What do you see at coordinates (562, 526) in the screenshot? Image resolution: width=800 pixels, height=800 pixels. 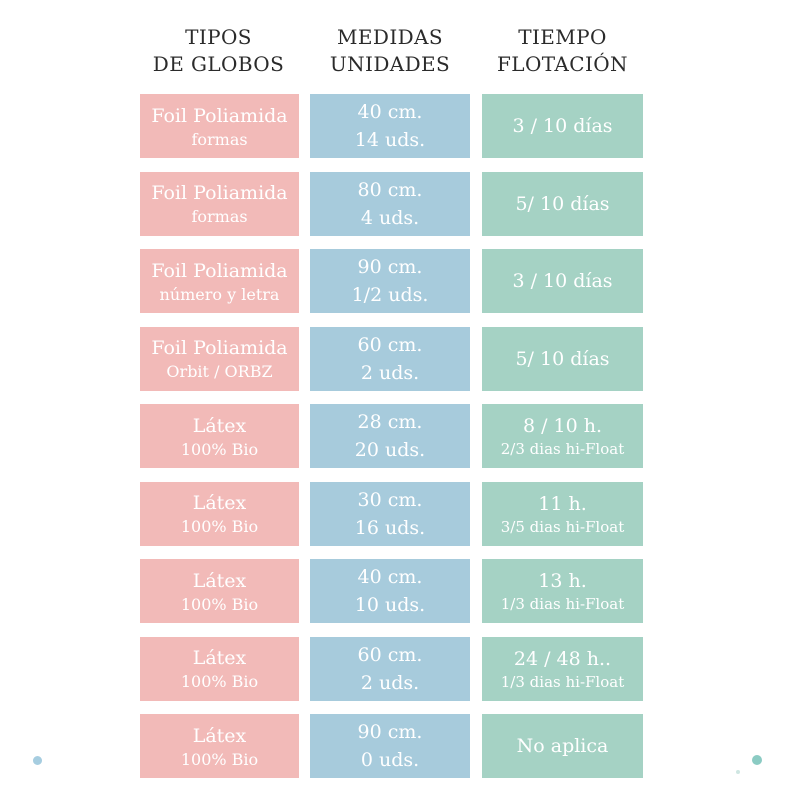 I see `cell-line: 3/5 dias hi-Float` at bounding box center [562, 526].